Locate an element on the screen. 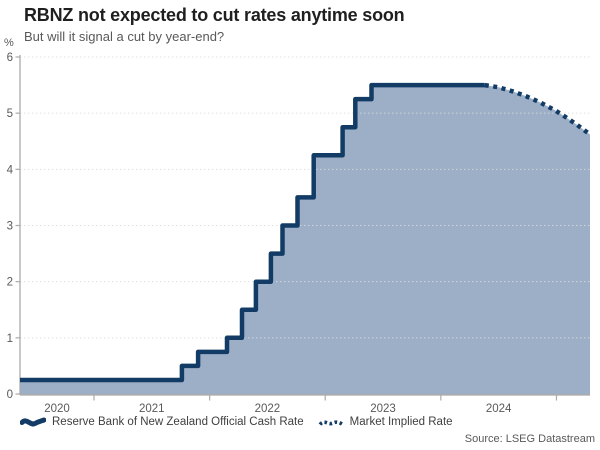 The height and width of the screenshot is (450, 600). svg-text: 4 is located at coordinates (10, 170).